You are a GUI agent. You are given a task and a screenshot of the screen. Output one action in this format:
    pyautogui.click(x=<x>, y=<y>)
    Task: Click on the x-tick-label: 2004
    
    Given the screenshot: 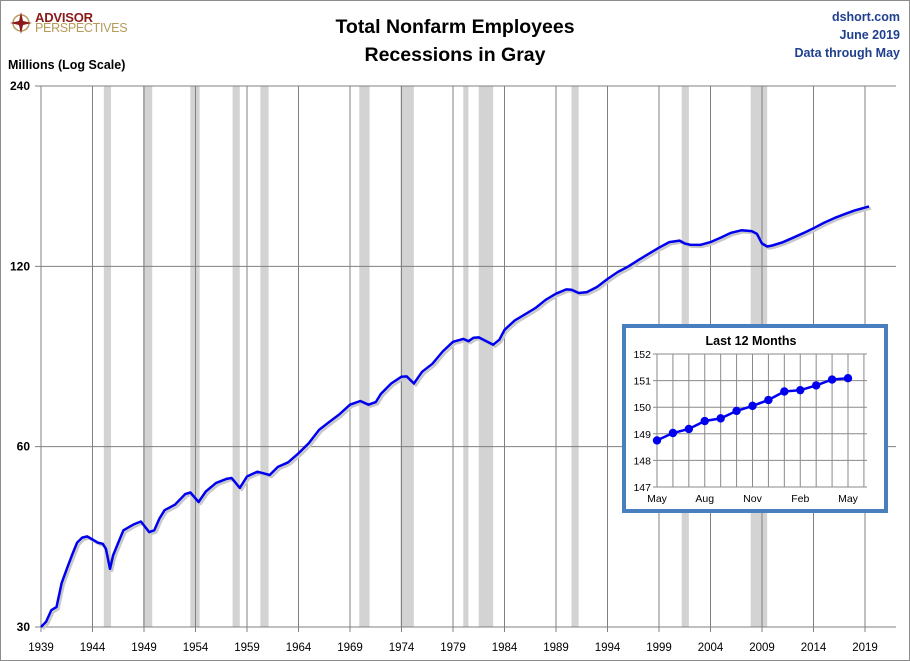 What is the action you would take?
    pyautogui.click(x=711, y=648)
    